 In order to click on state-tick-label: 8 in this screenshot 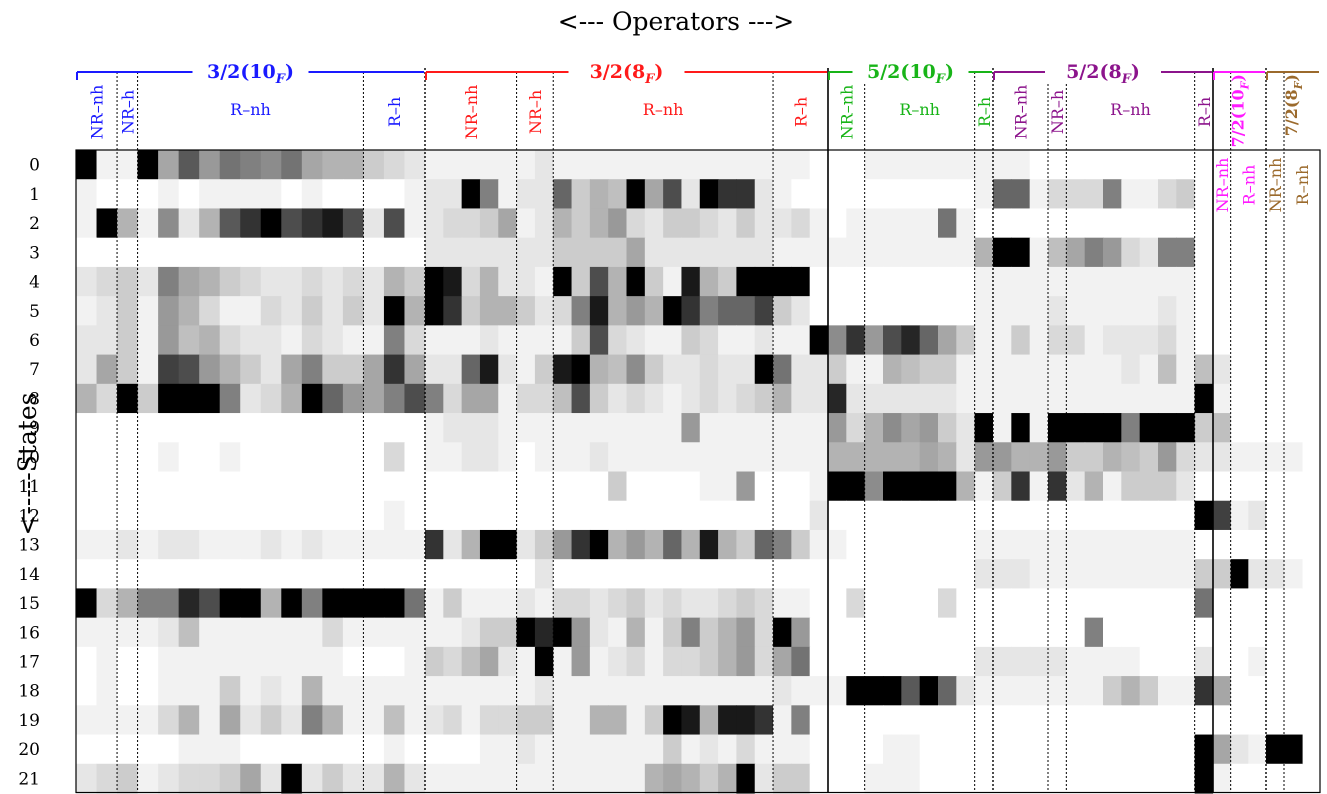, I will do `click(34, 399)`.